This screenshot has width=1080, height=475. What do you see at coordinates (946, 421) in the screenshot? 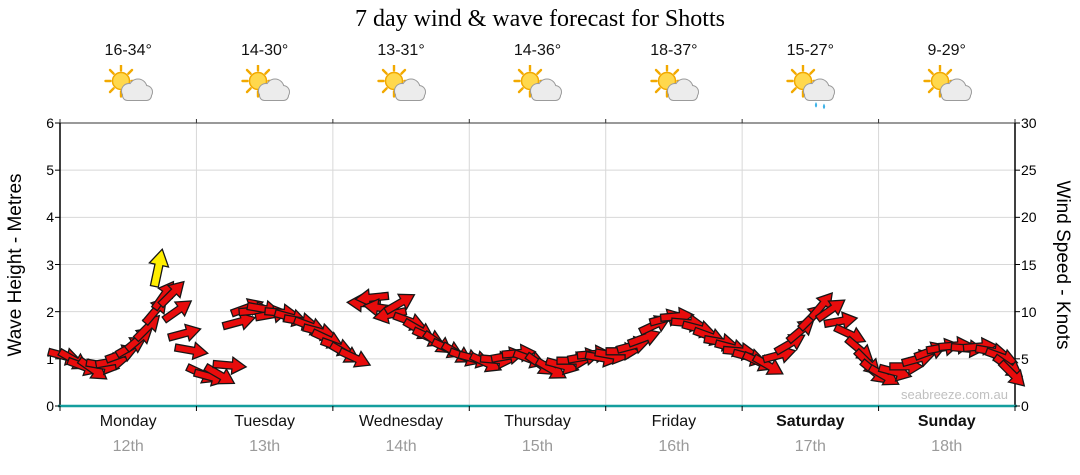
I see `day-label-sunday: Sunday` at bounding box center [946, 421].